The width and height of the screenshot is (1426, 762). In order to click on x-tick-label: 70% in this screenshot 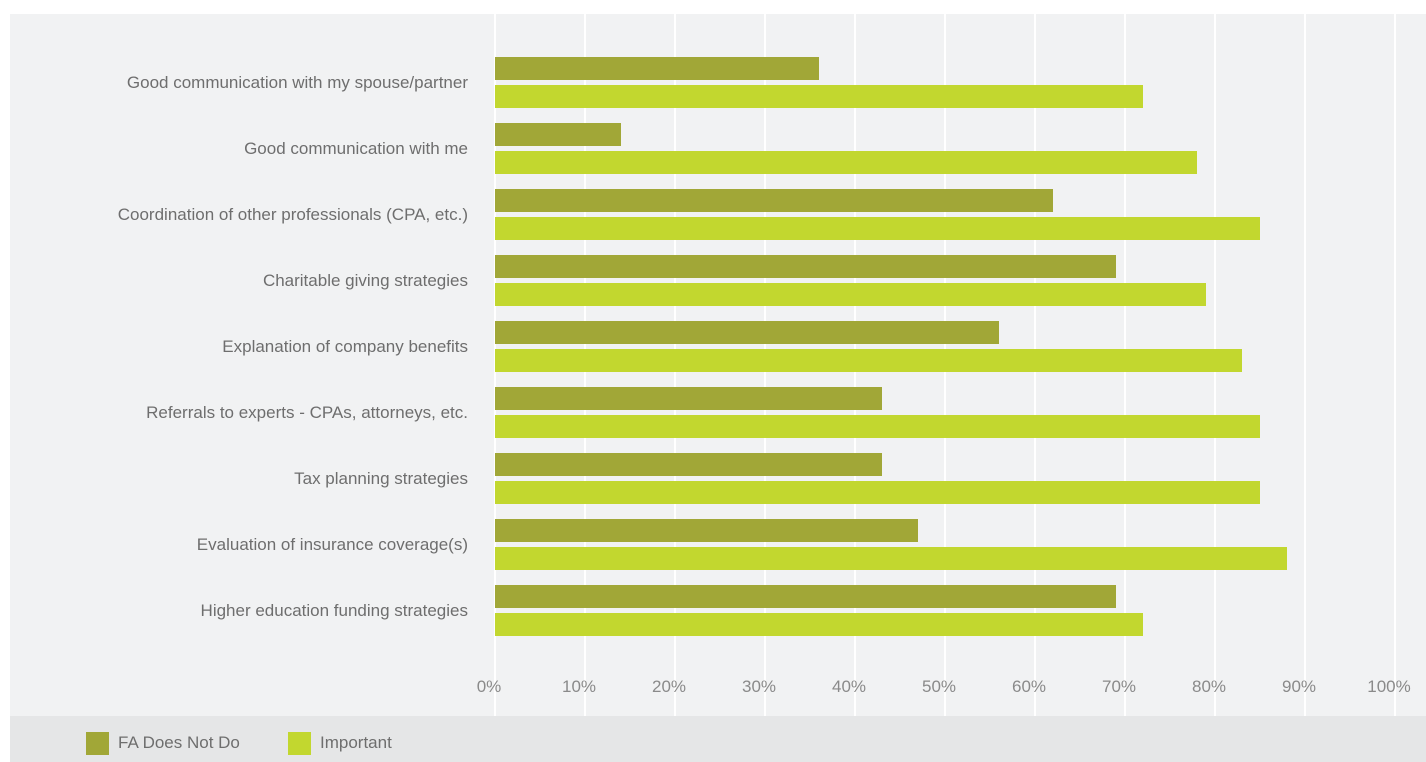, I will do `click(1119, 686)`.